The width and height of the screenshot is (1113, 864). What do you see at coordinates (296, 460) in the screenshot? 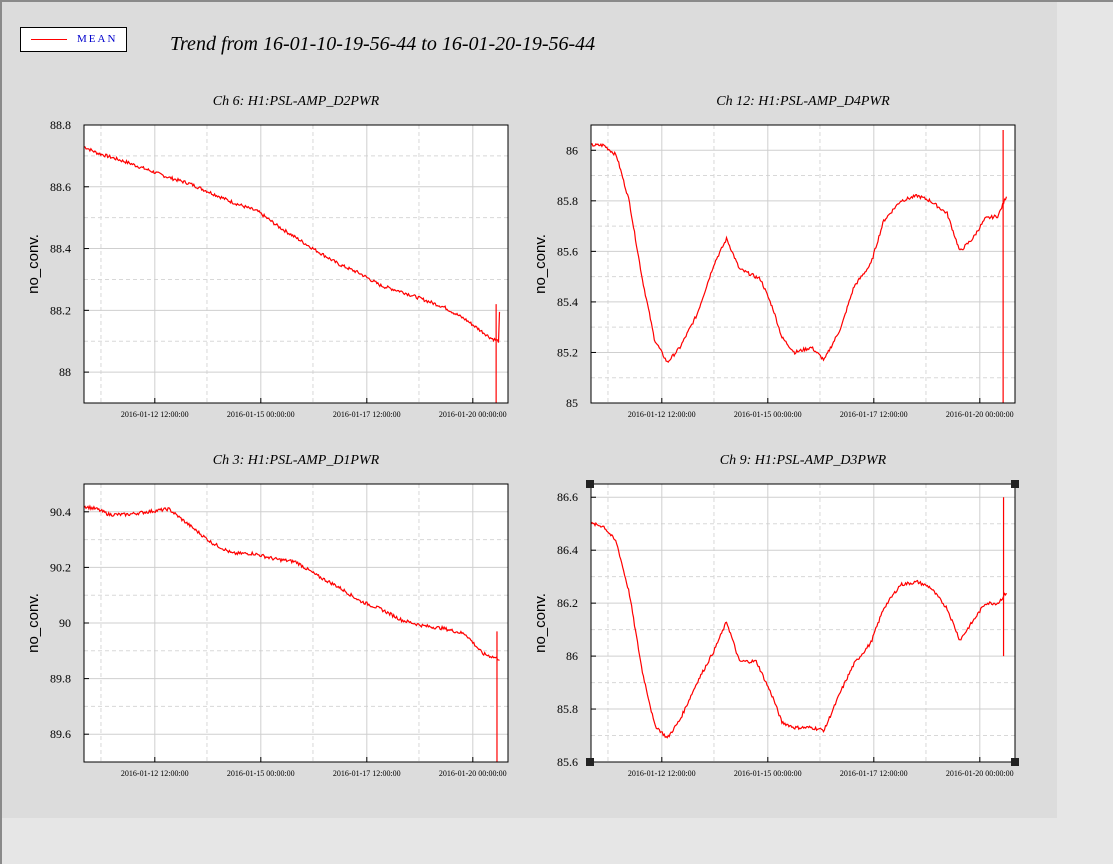
I see `panel-title-ch3: Ch 3: H1:PSL-AMP_D1PWR` at bounding box center [296, 460].